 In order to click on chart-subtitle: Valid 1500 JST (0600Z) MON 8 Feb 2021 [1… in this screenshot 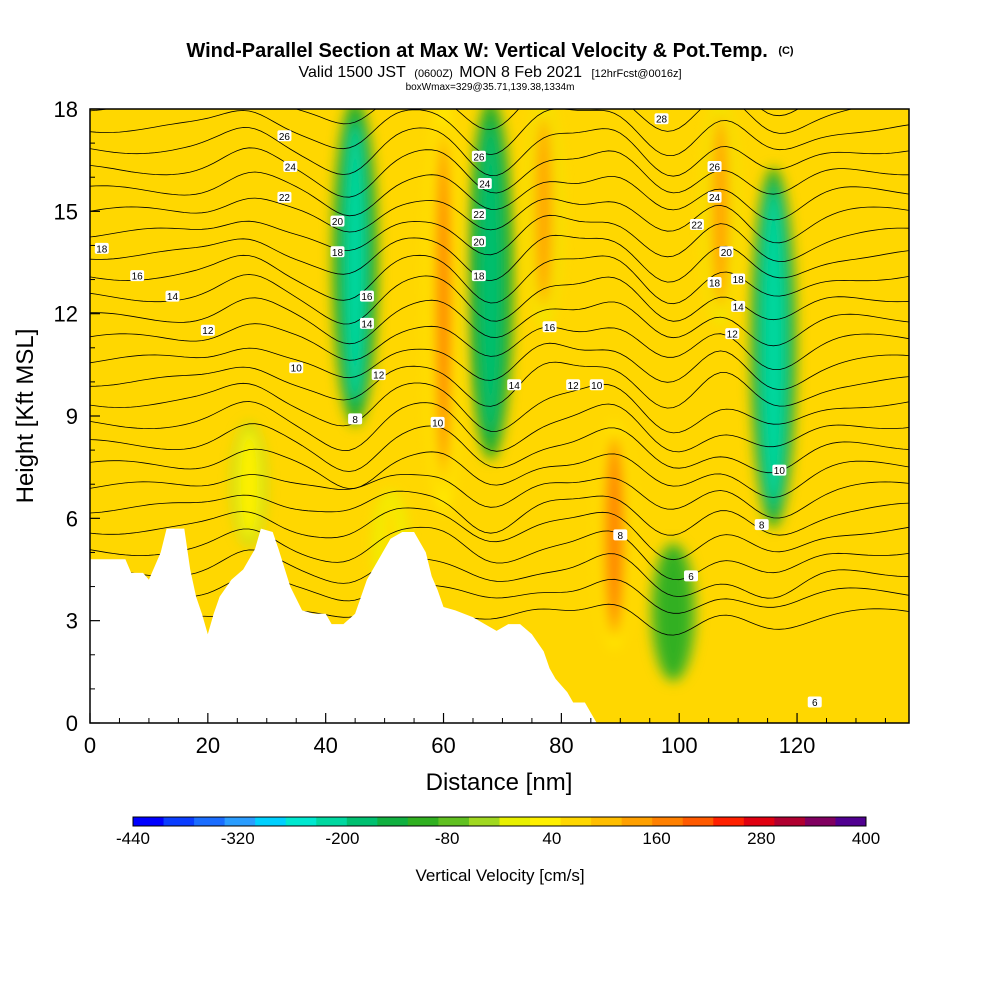, I will do `click(490, 72)`.